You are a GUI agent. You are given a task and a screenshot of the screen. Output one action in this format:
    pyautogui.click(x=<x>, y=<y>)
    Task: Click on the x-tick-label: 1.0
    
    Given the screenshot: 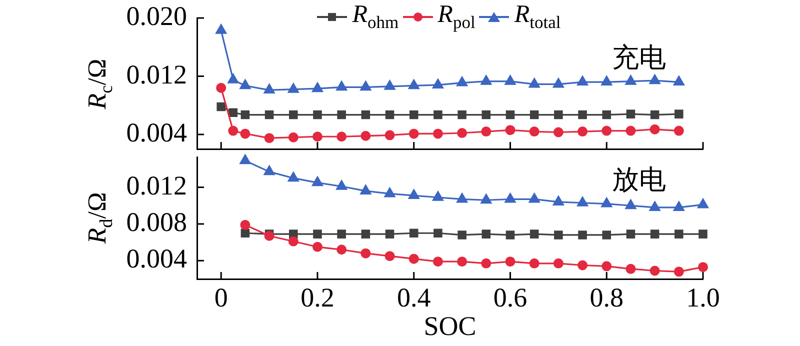 What is the action you would take?
    pyautogui.click(x=703, y=297)
    